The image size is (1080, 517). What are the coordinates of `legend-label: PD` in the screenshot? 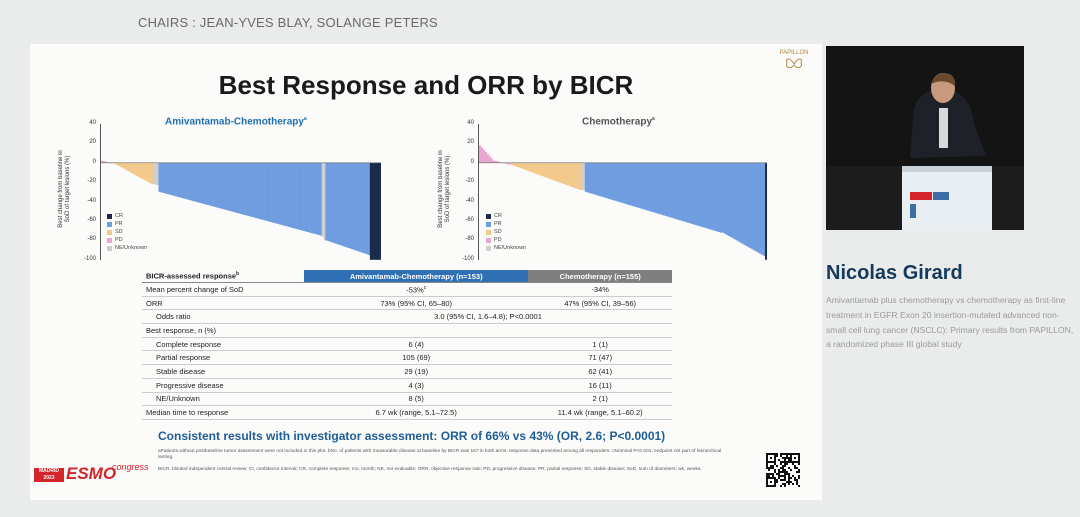 It's located at (498, 240).